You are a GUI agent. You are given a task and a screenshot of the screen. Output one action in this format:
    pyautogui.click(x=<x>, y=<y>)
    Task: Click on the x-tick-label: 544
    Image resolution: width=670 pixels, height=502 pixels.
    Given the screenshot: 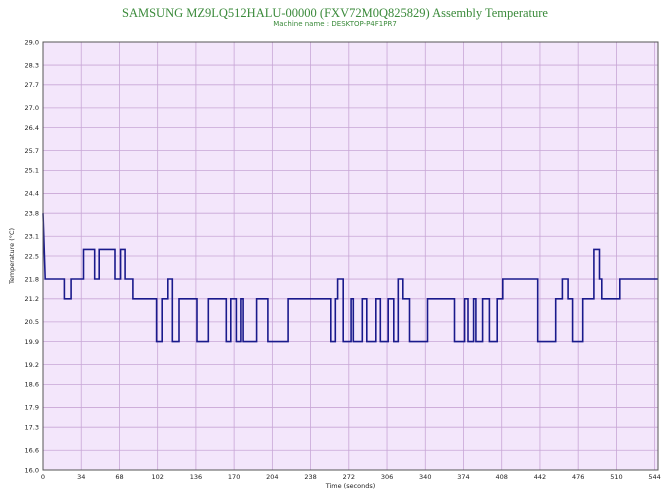 What is the action you would take?
    pyautogui.click(x=654, y=477)
    